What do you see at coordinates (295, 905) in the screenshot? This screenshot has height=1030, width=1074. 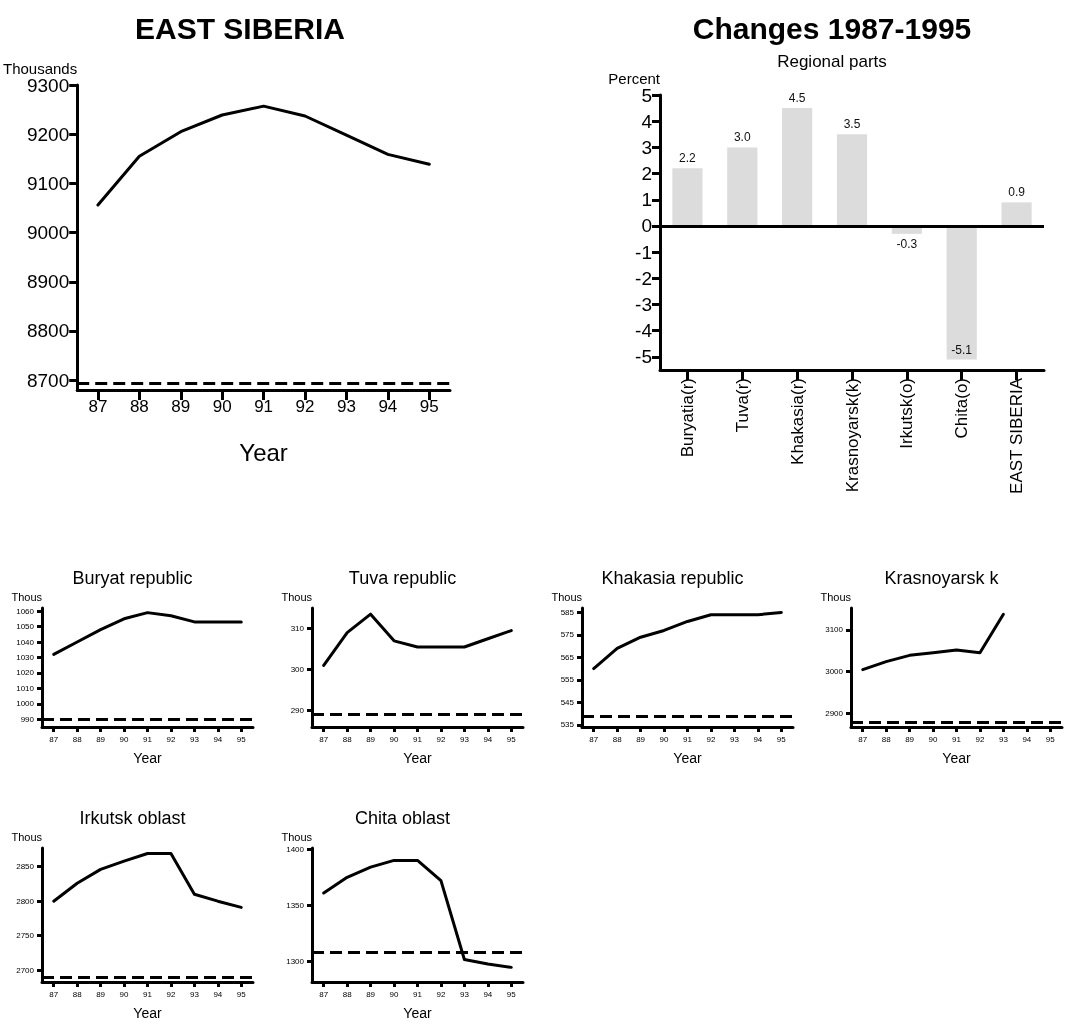 I see `y-tick-label: 1350` at bounding box center [295, 905].